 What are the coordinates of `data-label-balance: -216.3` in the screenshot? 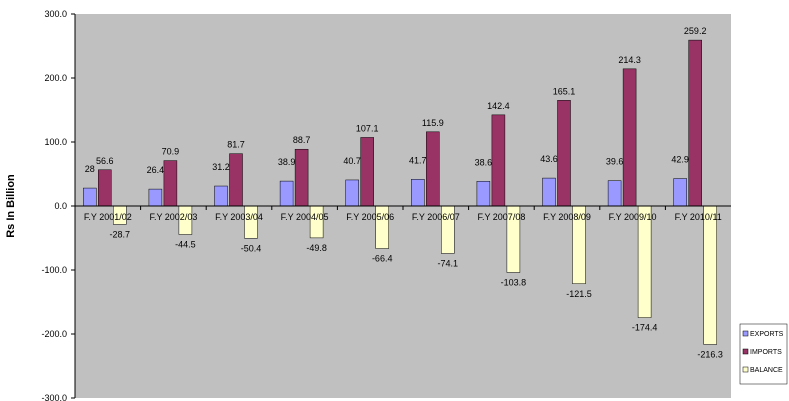 It's located at (710, 354).